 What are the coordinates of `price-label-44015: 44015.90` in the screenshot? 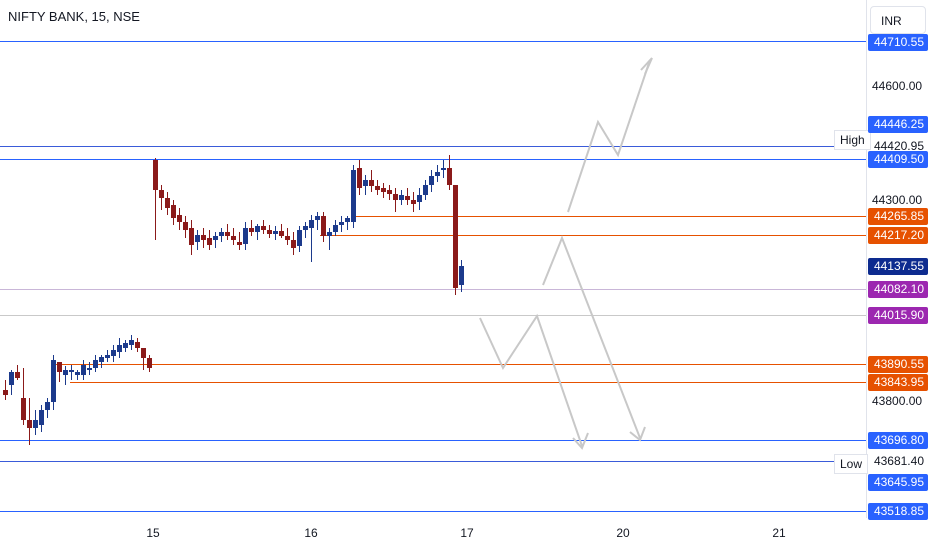 It's located at (898, 315).